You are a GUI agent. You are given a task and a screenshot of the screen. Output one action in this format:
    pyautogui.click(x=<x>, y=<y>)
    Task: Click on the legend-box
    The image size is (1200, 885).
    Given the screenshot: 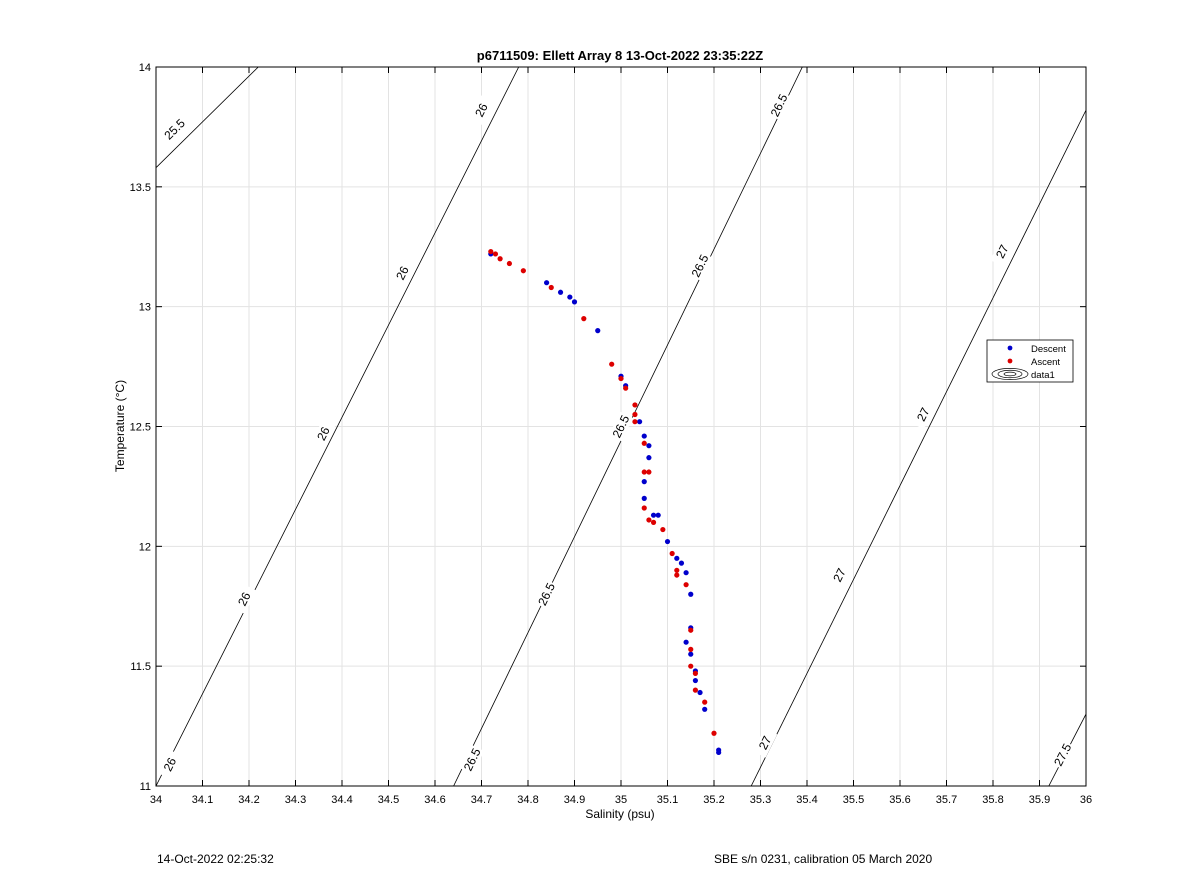 What is the action you would take?
    pyautogui.click(x=1030, y=361)
    